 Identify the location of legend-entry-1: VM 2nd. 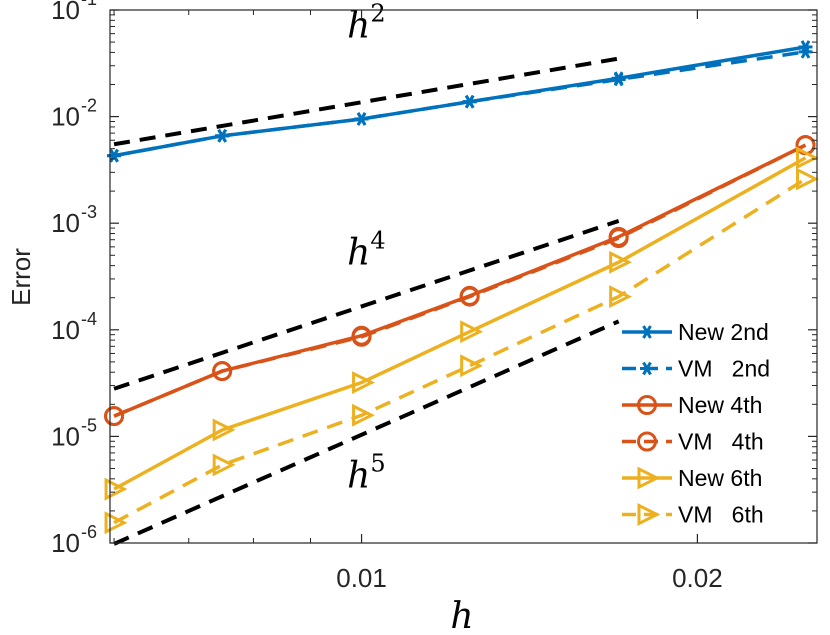
(696, 369).